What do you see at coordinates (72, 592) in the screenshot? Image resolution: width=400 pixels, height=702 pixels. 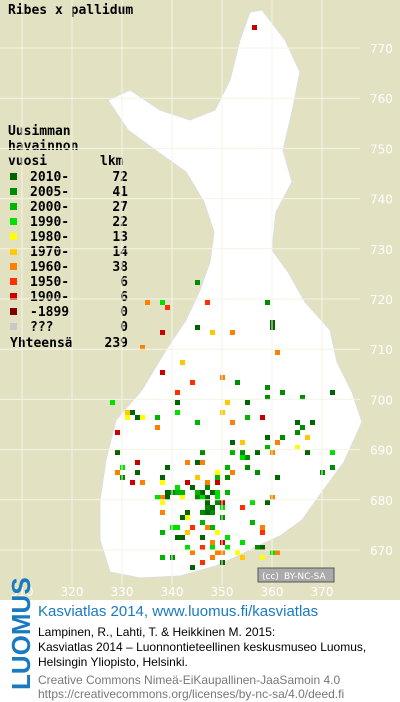 I see `x-grid-label: 320` at bounding box center [72, 592].